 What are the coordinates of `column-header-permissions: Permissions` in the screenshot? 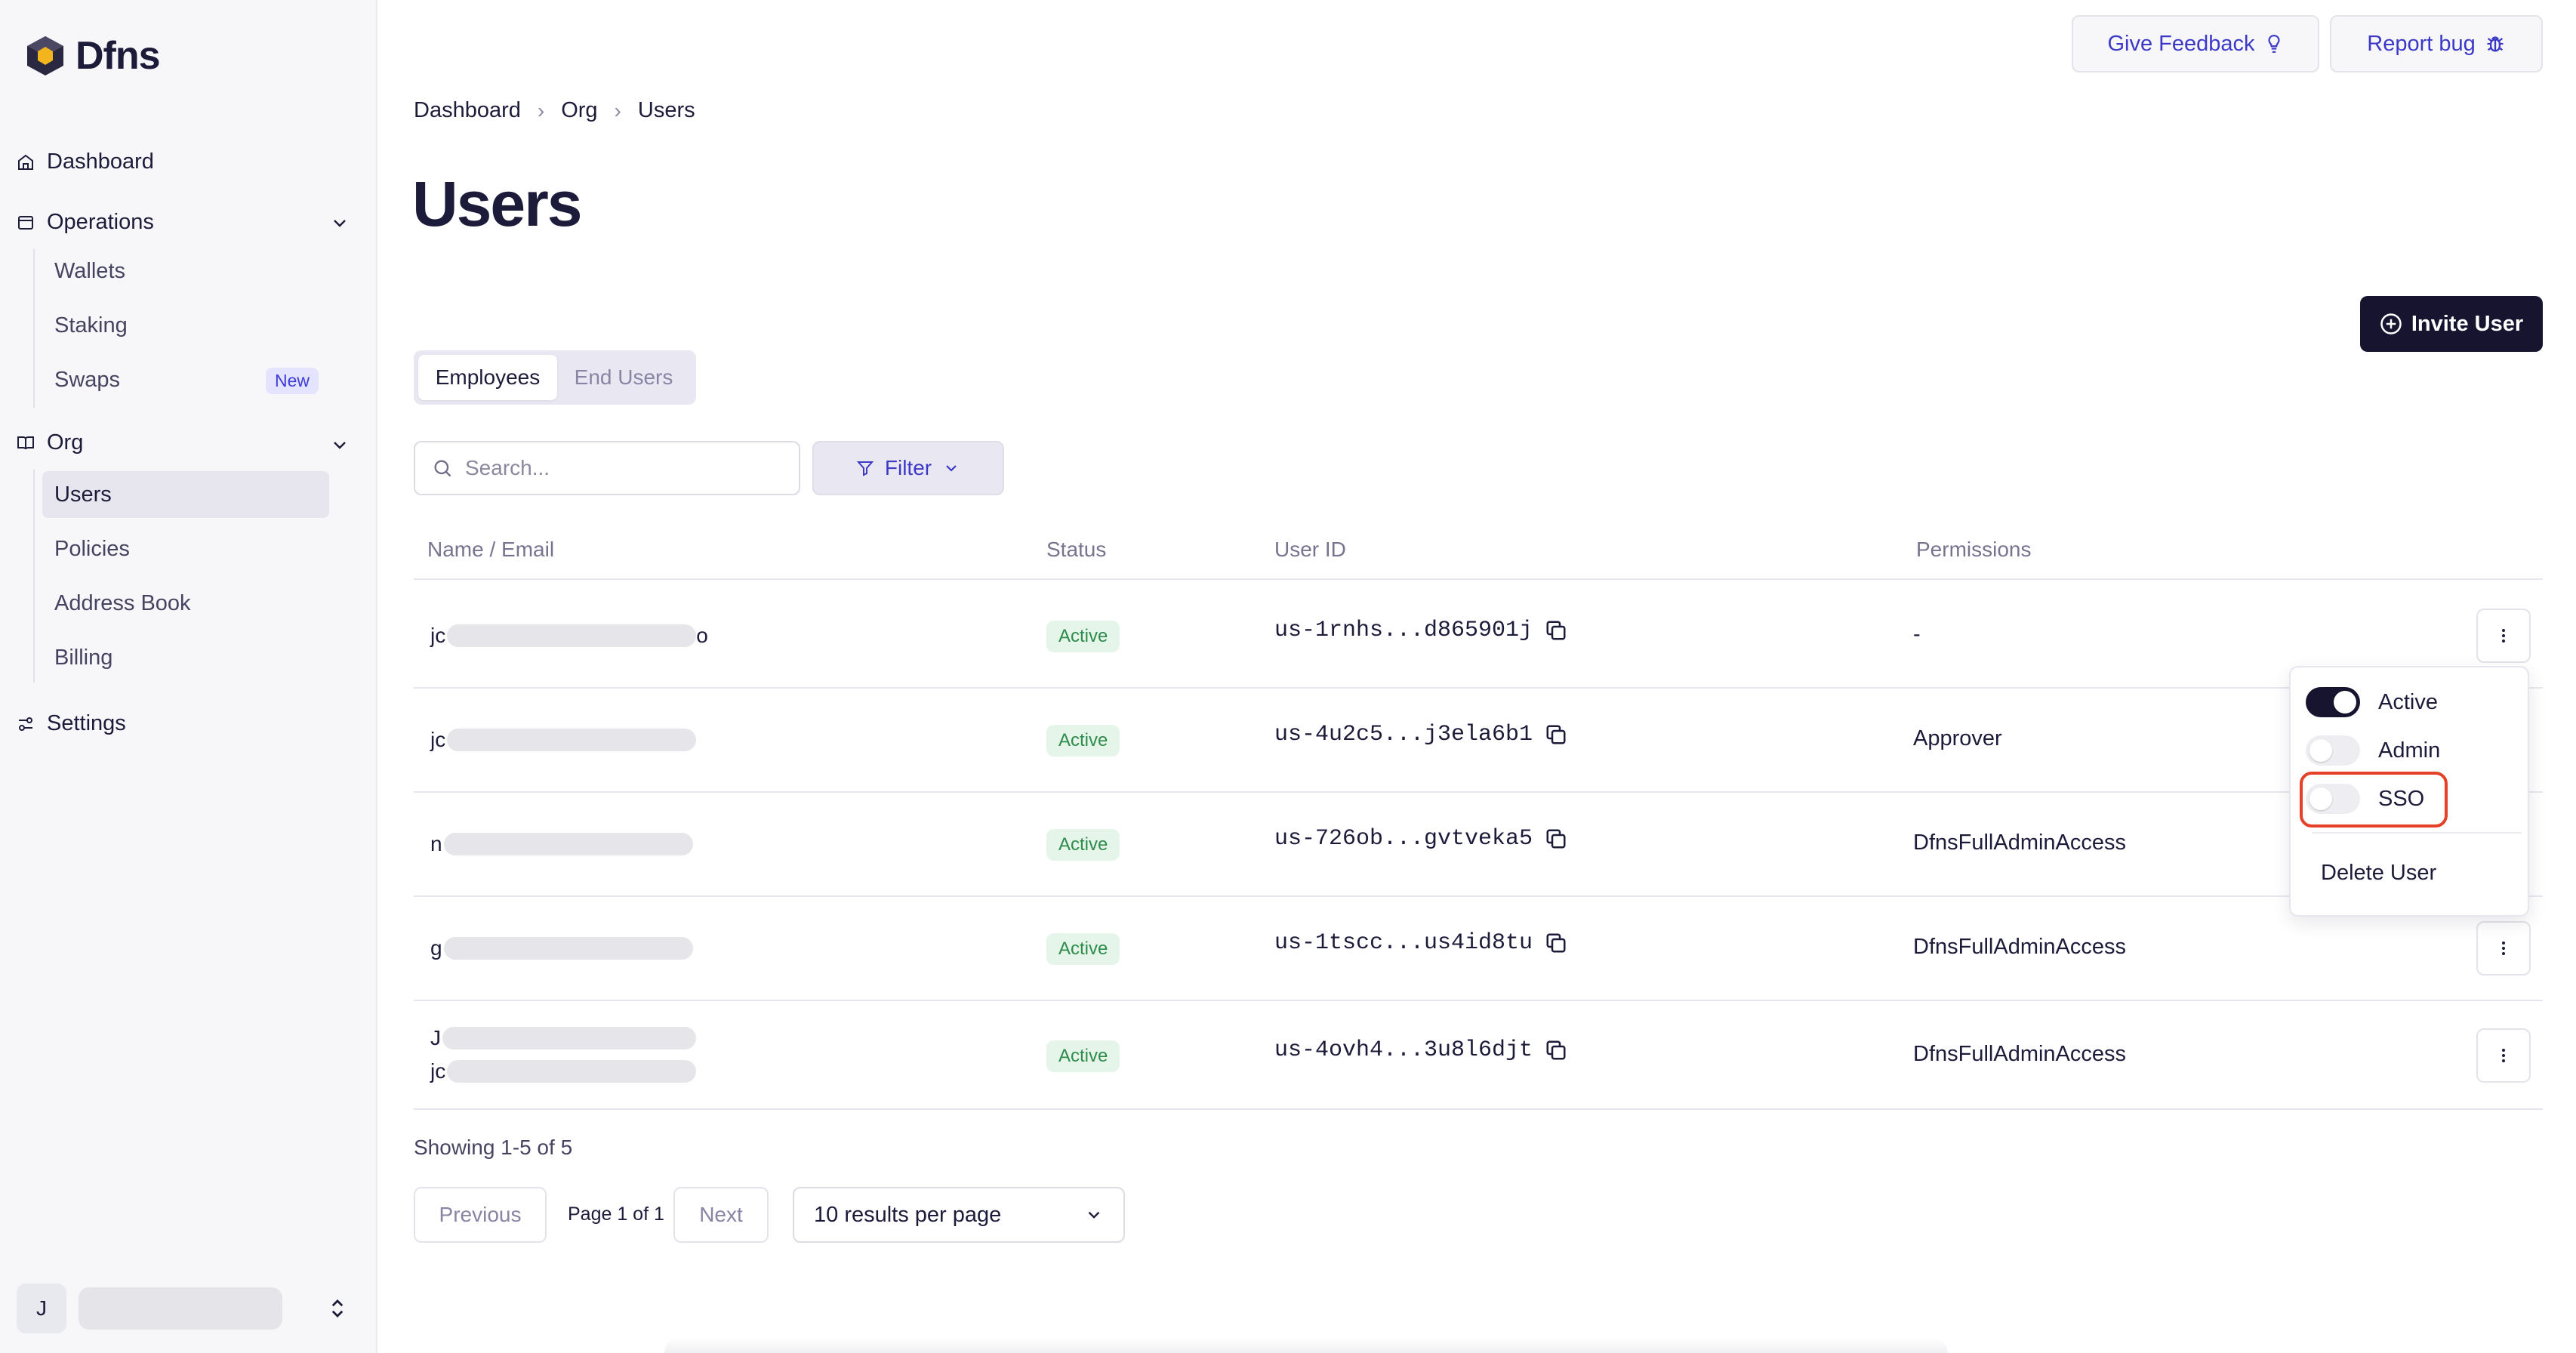 It's located at (1974, 549).